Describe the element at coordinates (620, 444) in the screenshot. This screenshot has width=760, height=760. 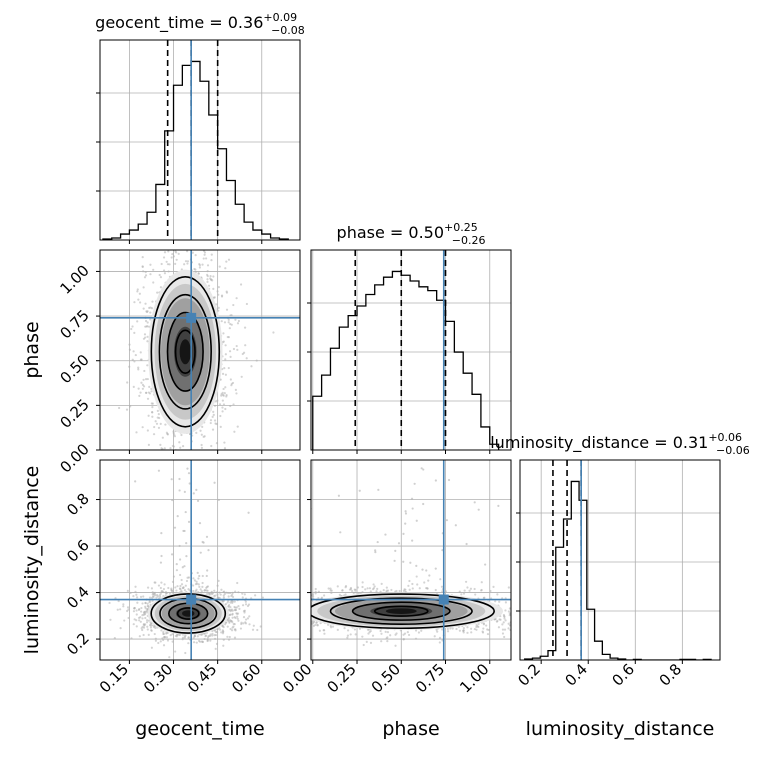
I see `panel-title: luminosity_distance = 0.31+0.06 −0.06` at that location.